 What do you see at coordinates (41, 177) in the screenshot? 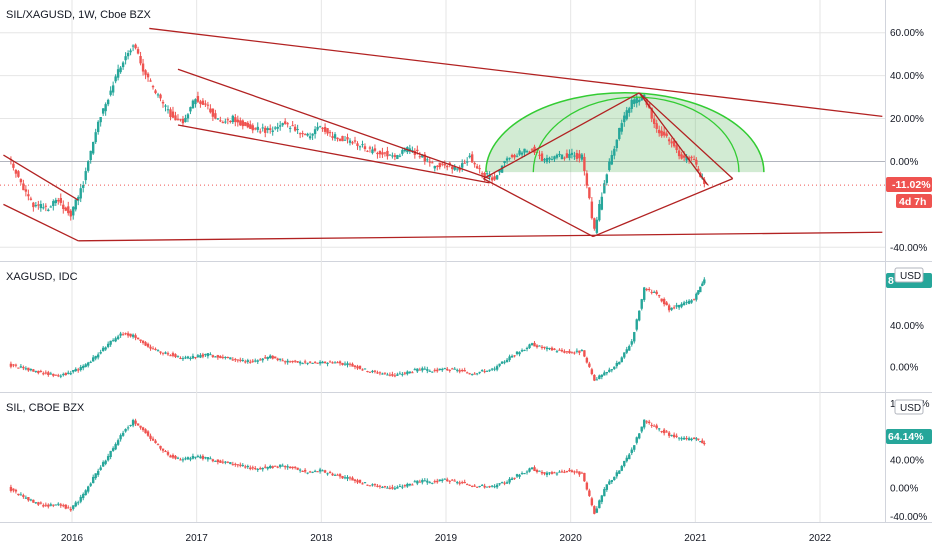
I see `trend-line-channel-1-top` at bounding box center [41, 177].